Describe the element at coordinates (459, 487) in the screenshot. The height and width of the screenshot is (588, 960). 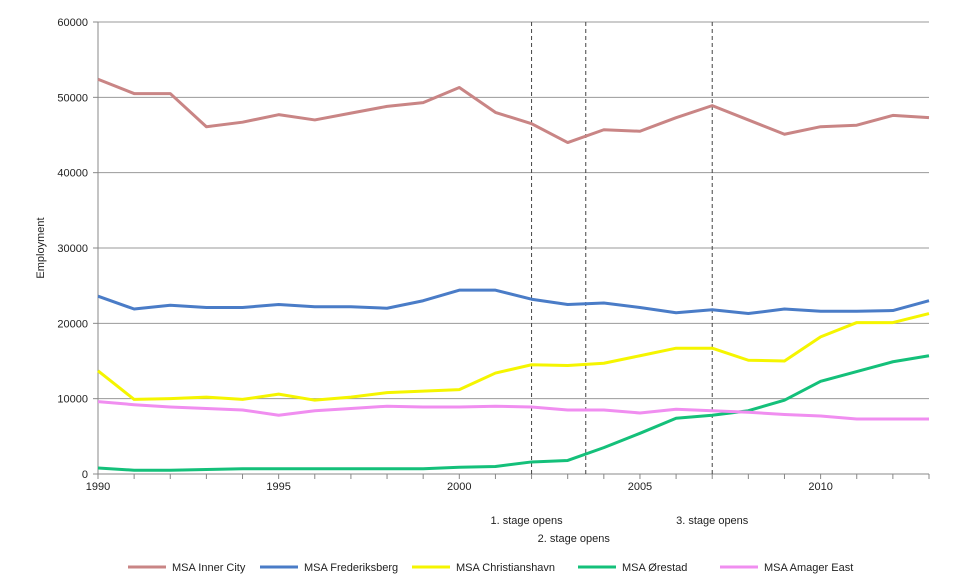
I see `x-tick-label: 2000` at that location.